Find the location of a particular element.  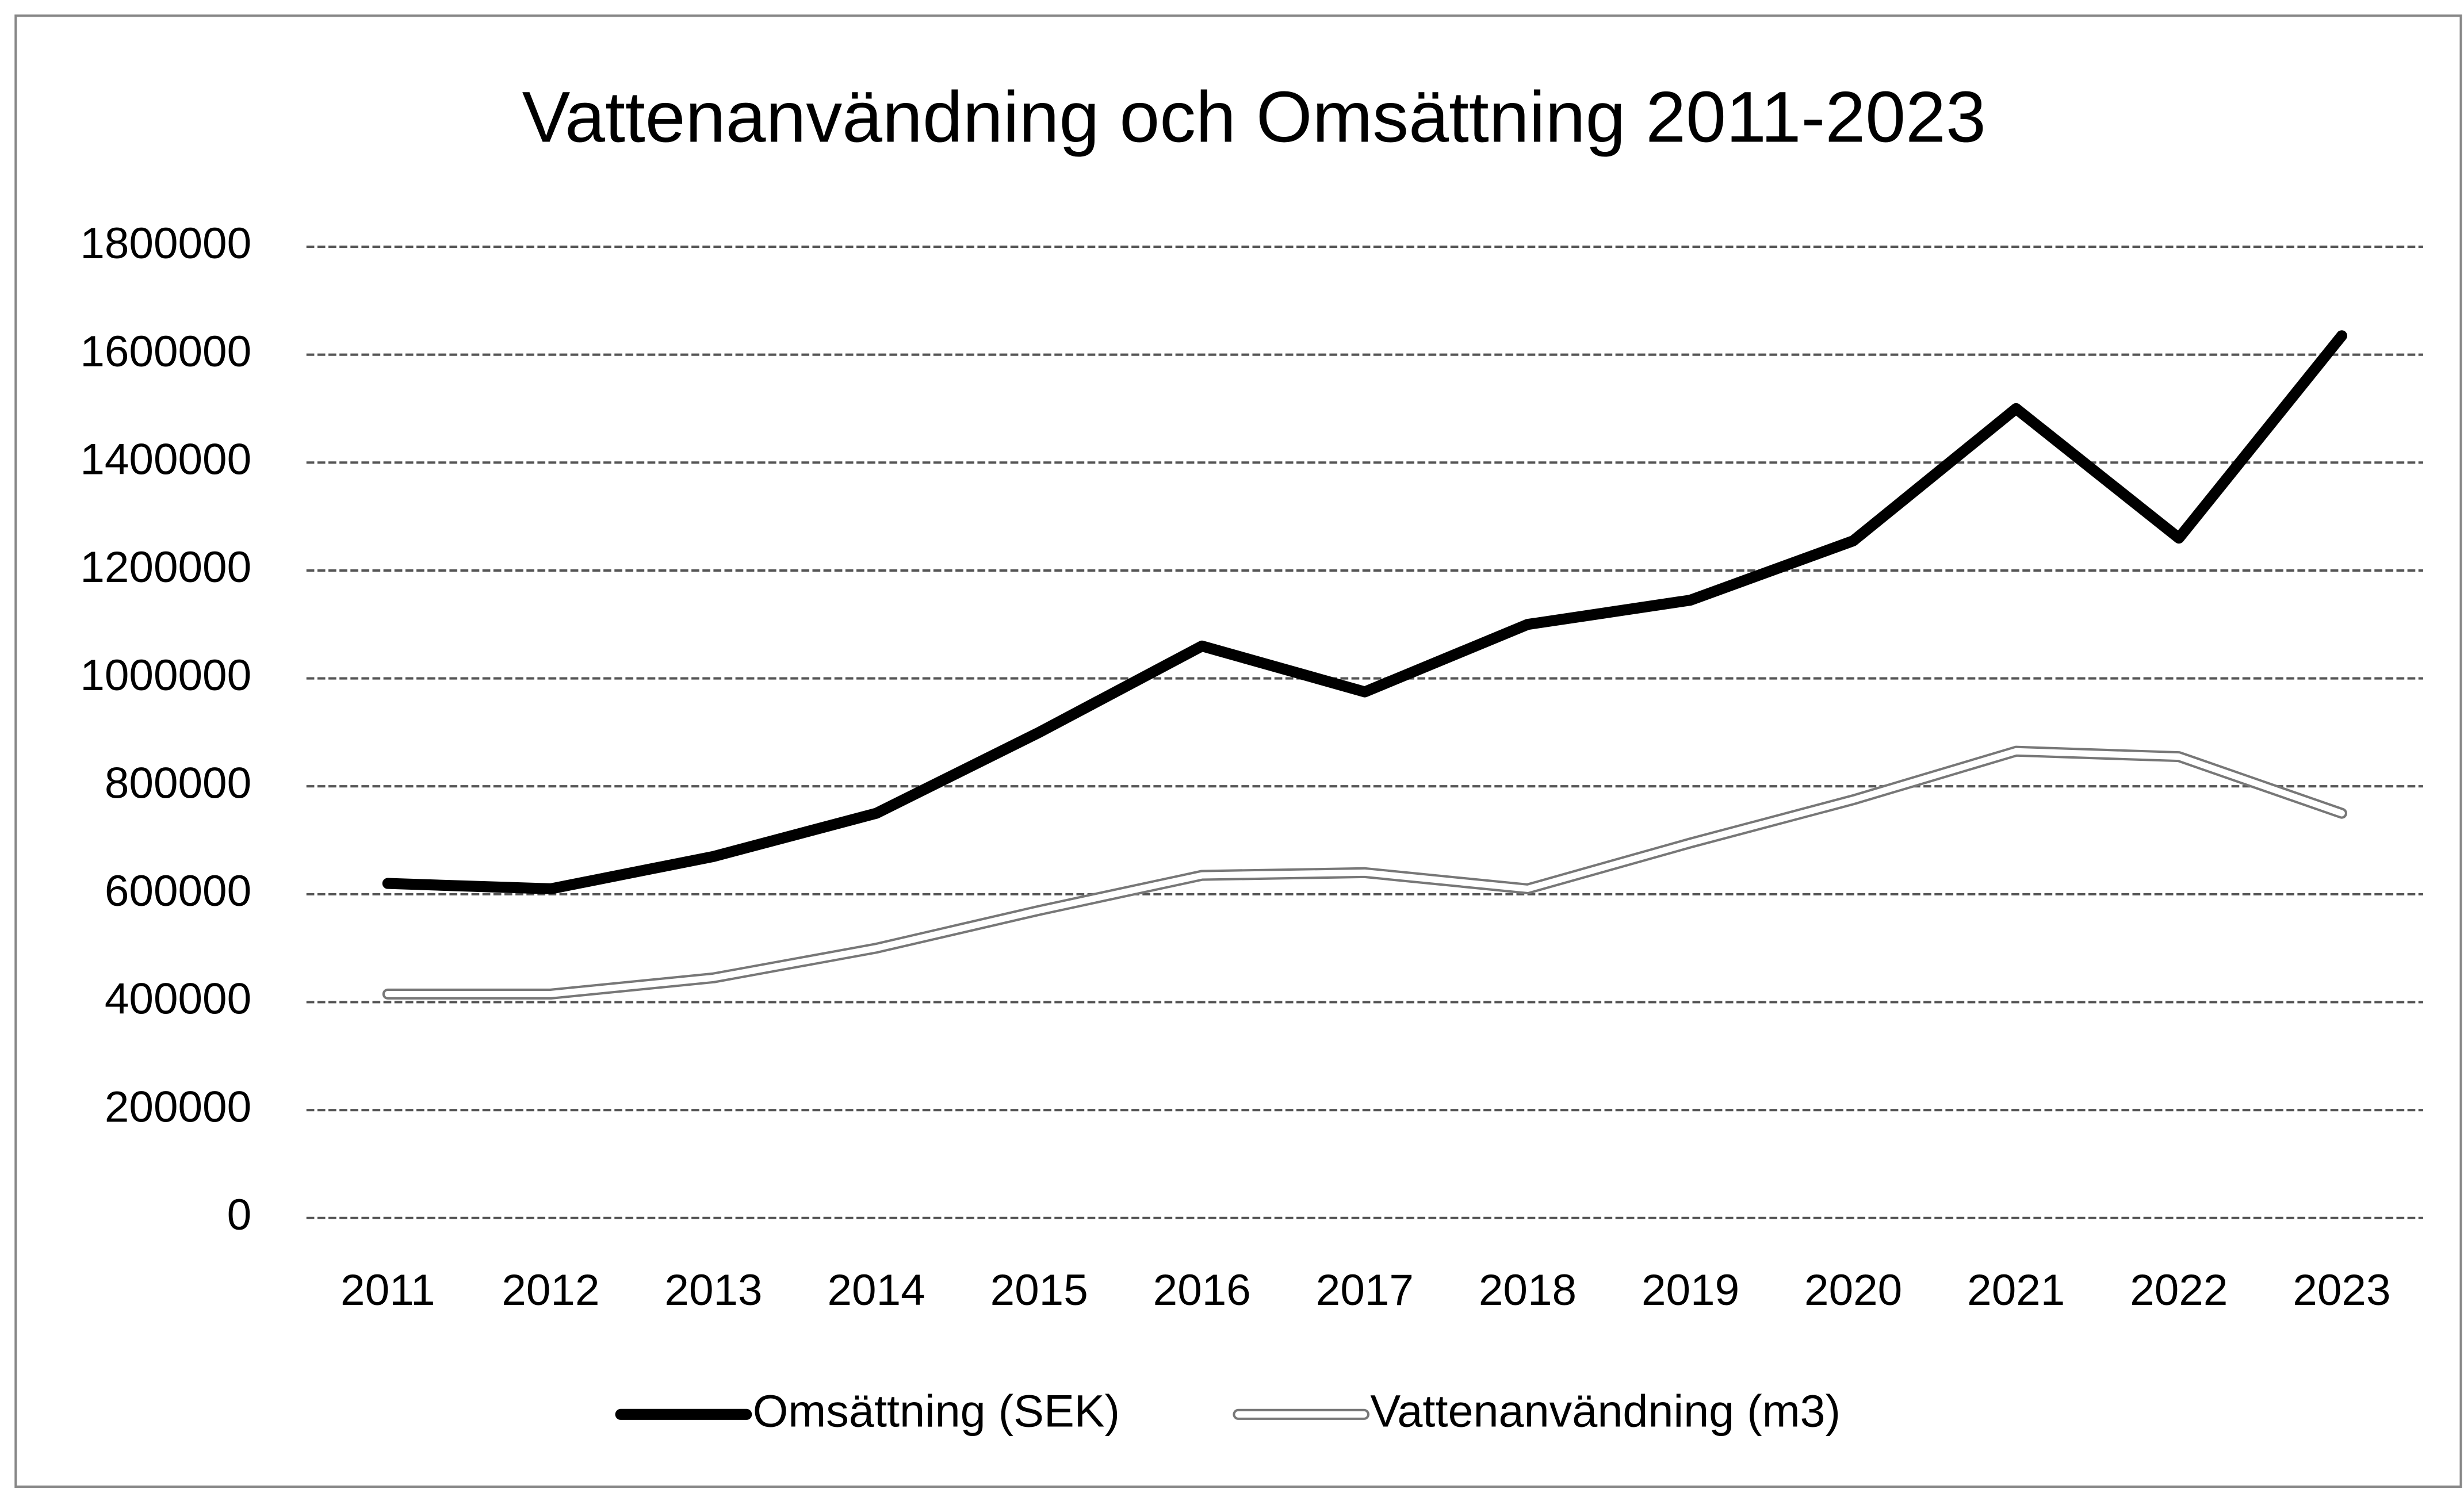

legend-label: Vattenanvändning (m3) is located at coordinates (1605, 1410).